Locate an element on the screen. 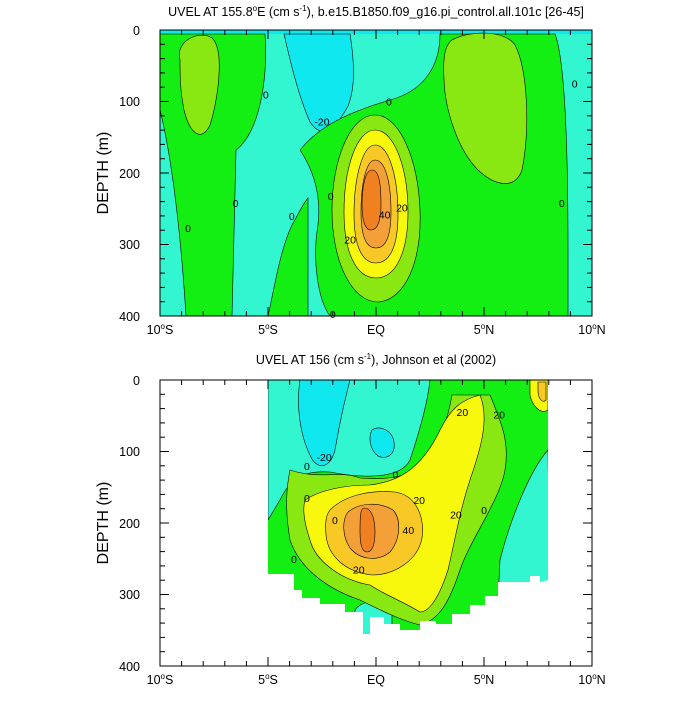 The height and width of the screenshot is (705, 700). panel2-ytick-400: 400 is located at coordinates (129, 667).